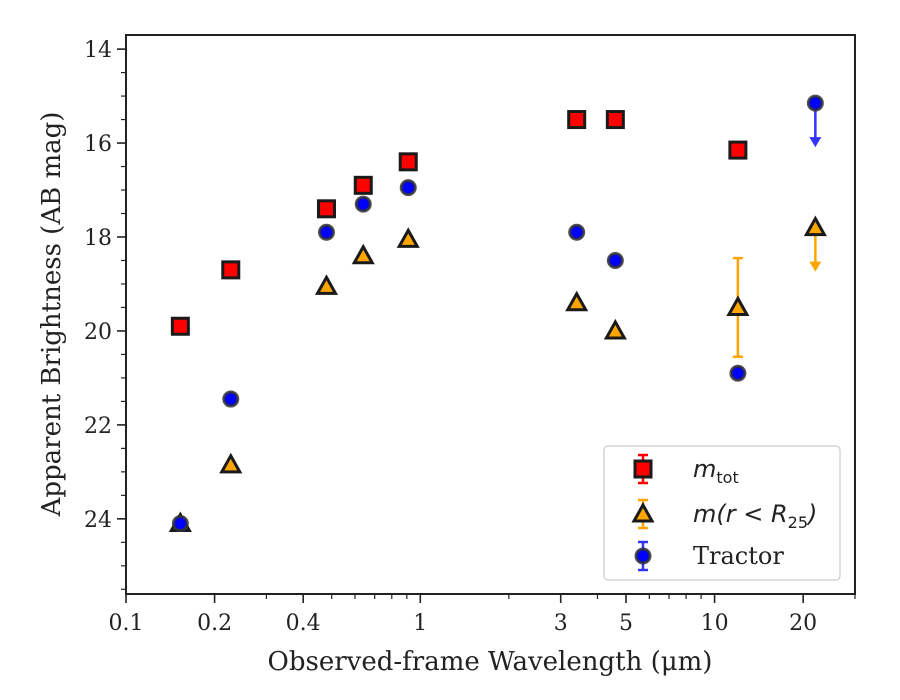  Describe the element at coordinates (490, 662) in the screenshot. I see `x-axis-label: Observed-frame Wavelength (μm)` at that location.